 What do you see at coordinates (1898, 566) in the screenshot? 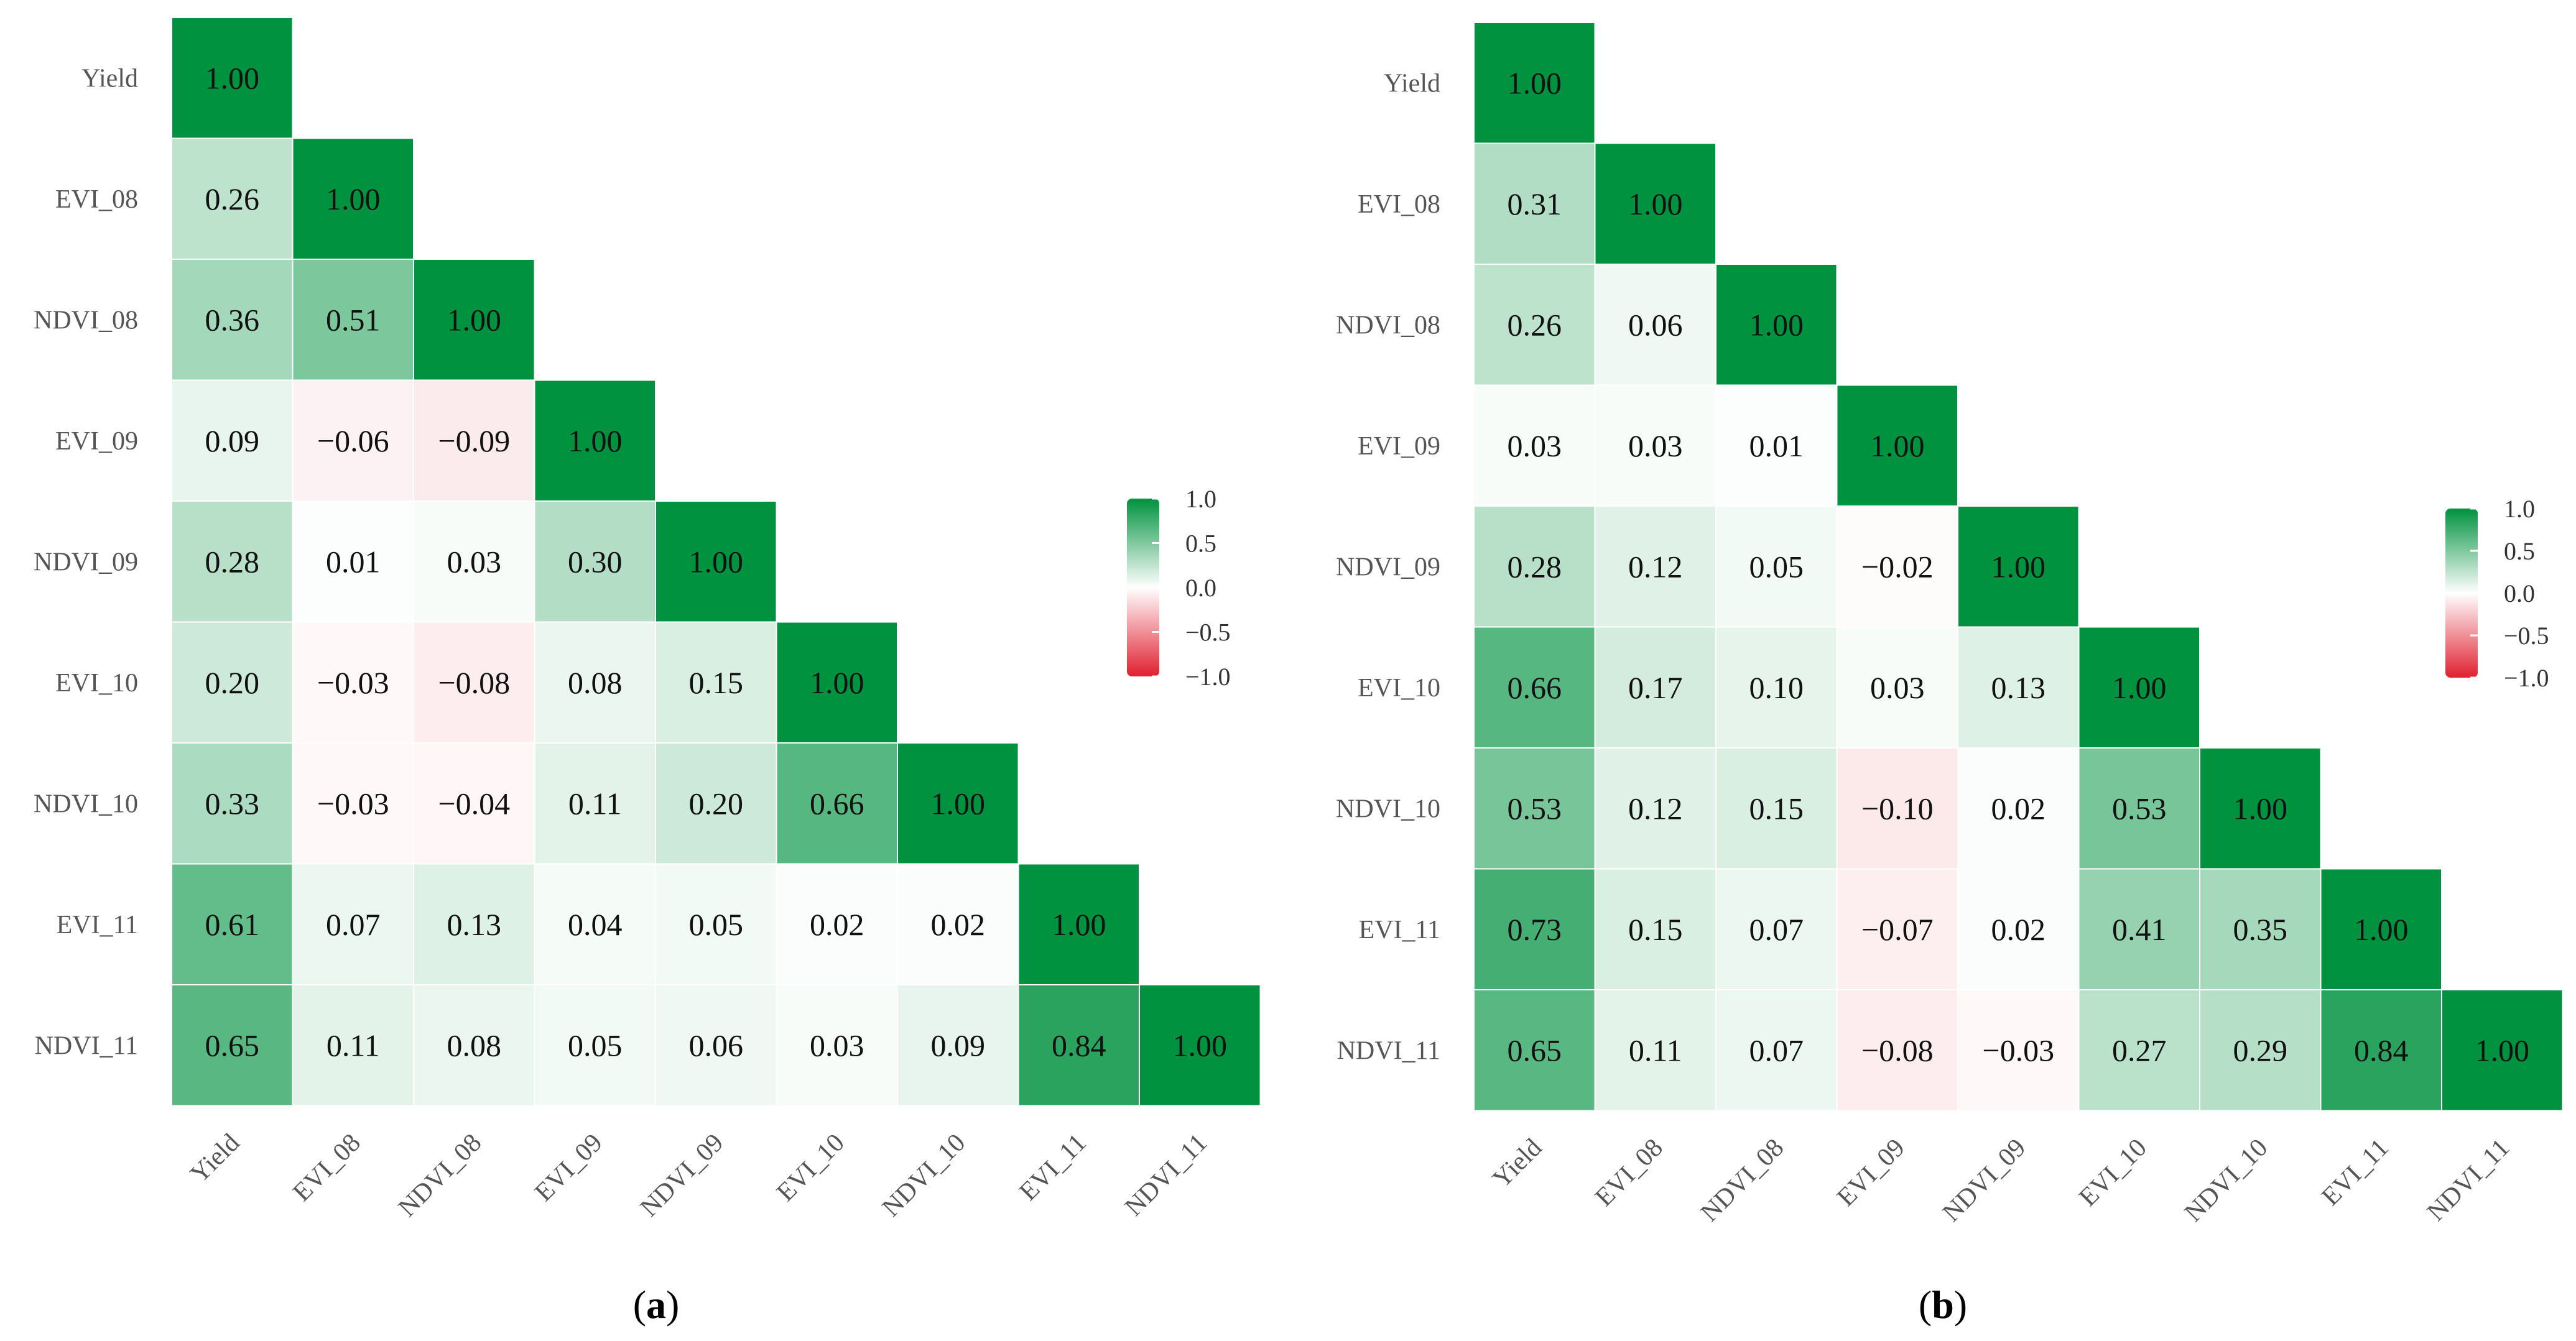
I see `cell-value-label: −0.02` at bounding box center [1898, 566].